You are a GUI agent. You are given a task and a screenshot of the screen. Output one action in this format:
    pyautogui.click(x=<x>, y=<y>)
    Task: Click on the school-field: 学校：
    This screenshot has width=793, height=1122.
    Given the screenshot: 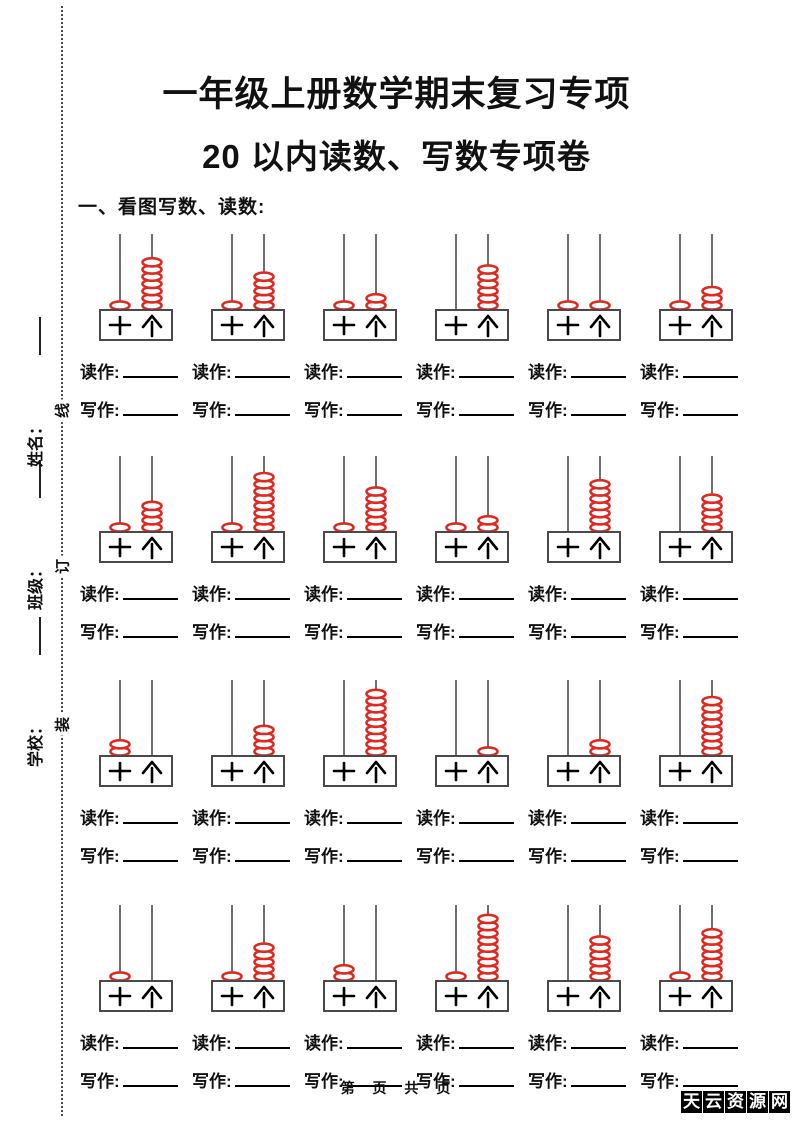 What is the action you would take?
    pyautogui.click(x=34, y=691)
    